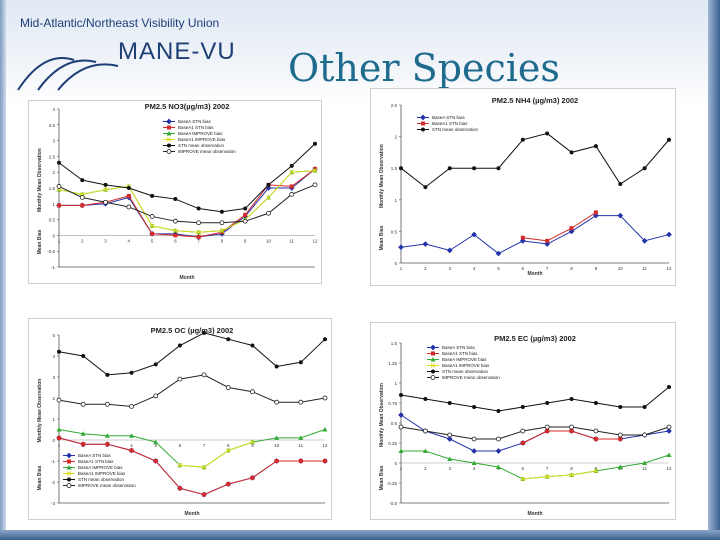 The height and width of the screenshot is (540, 720). Describe the element at coordinates (392, 403) in the screenshot. I see `y-tick-label: 0.75` at that location.